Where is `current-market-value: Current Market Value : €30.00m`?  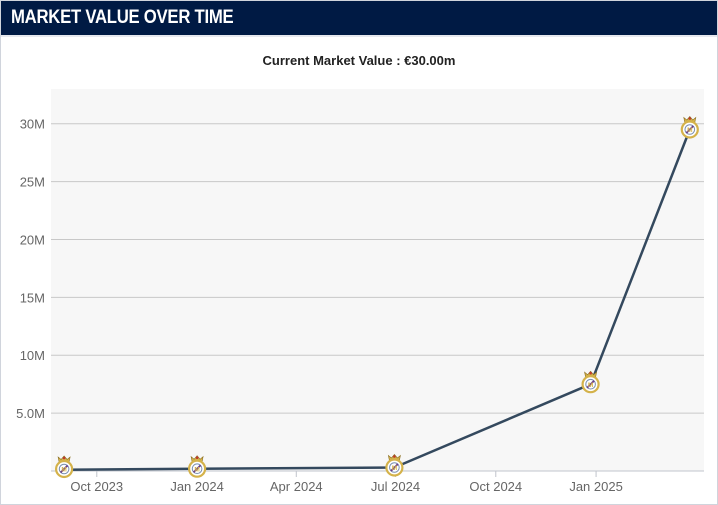 current-market-value: Current Market Value : €30.00m is located at coordinates (359, 60).